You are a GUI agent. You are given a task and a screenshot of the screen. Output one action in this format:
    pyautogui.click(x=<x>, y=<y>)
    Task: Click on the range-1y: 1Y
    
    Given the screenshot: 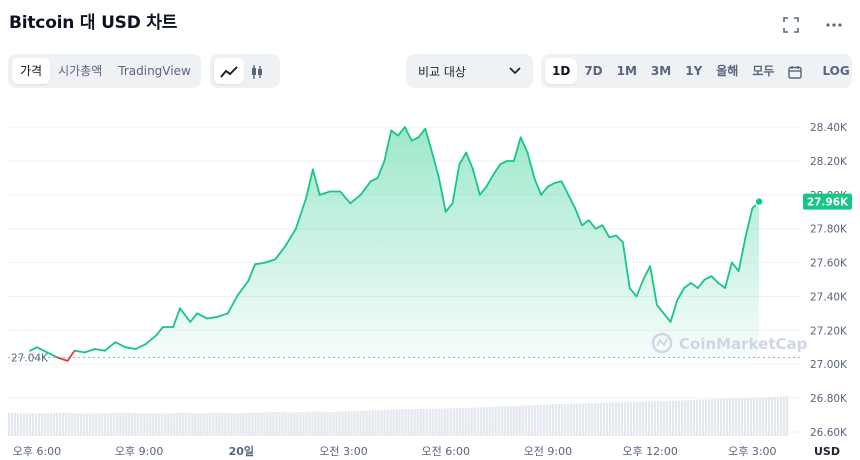 What is the action you would take?
    pyautogui.click(x=694, y=71)
    